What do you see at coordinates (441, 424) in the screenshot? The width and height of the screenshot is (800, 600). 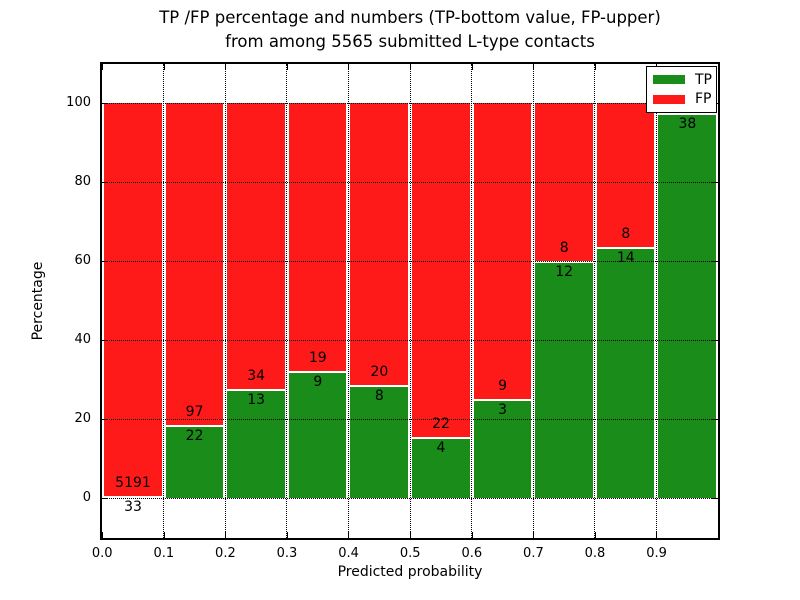 I see `fp-count-label: 22` at bounding box center [441, 424].